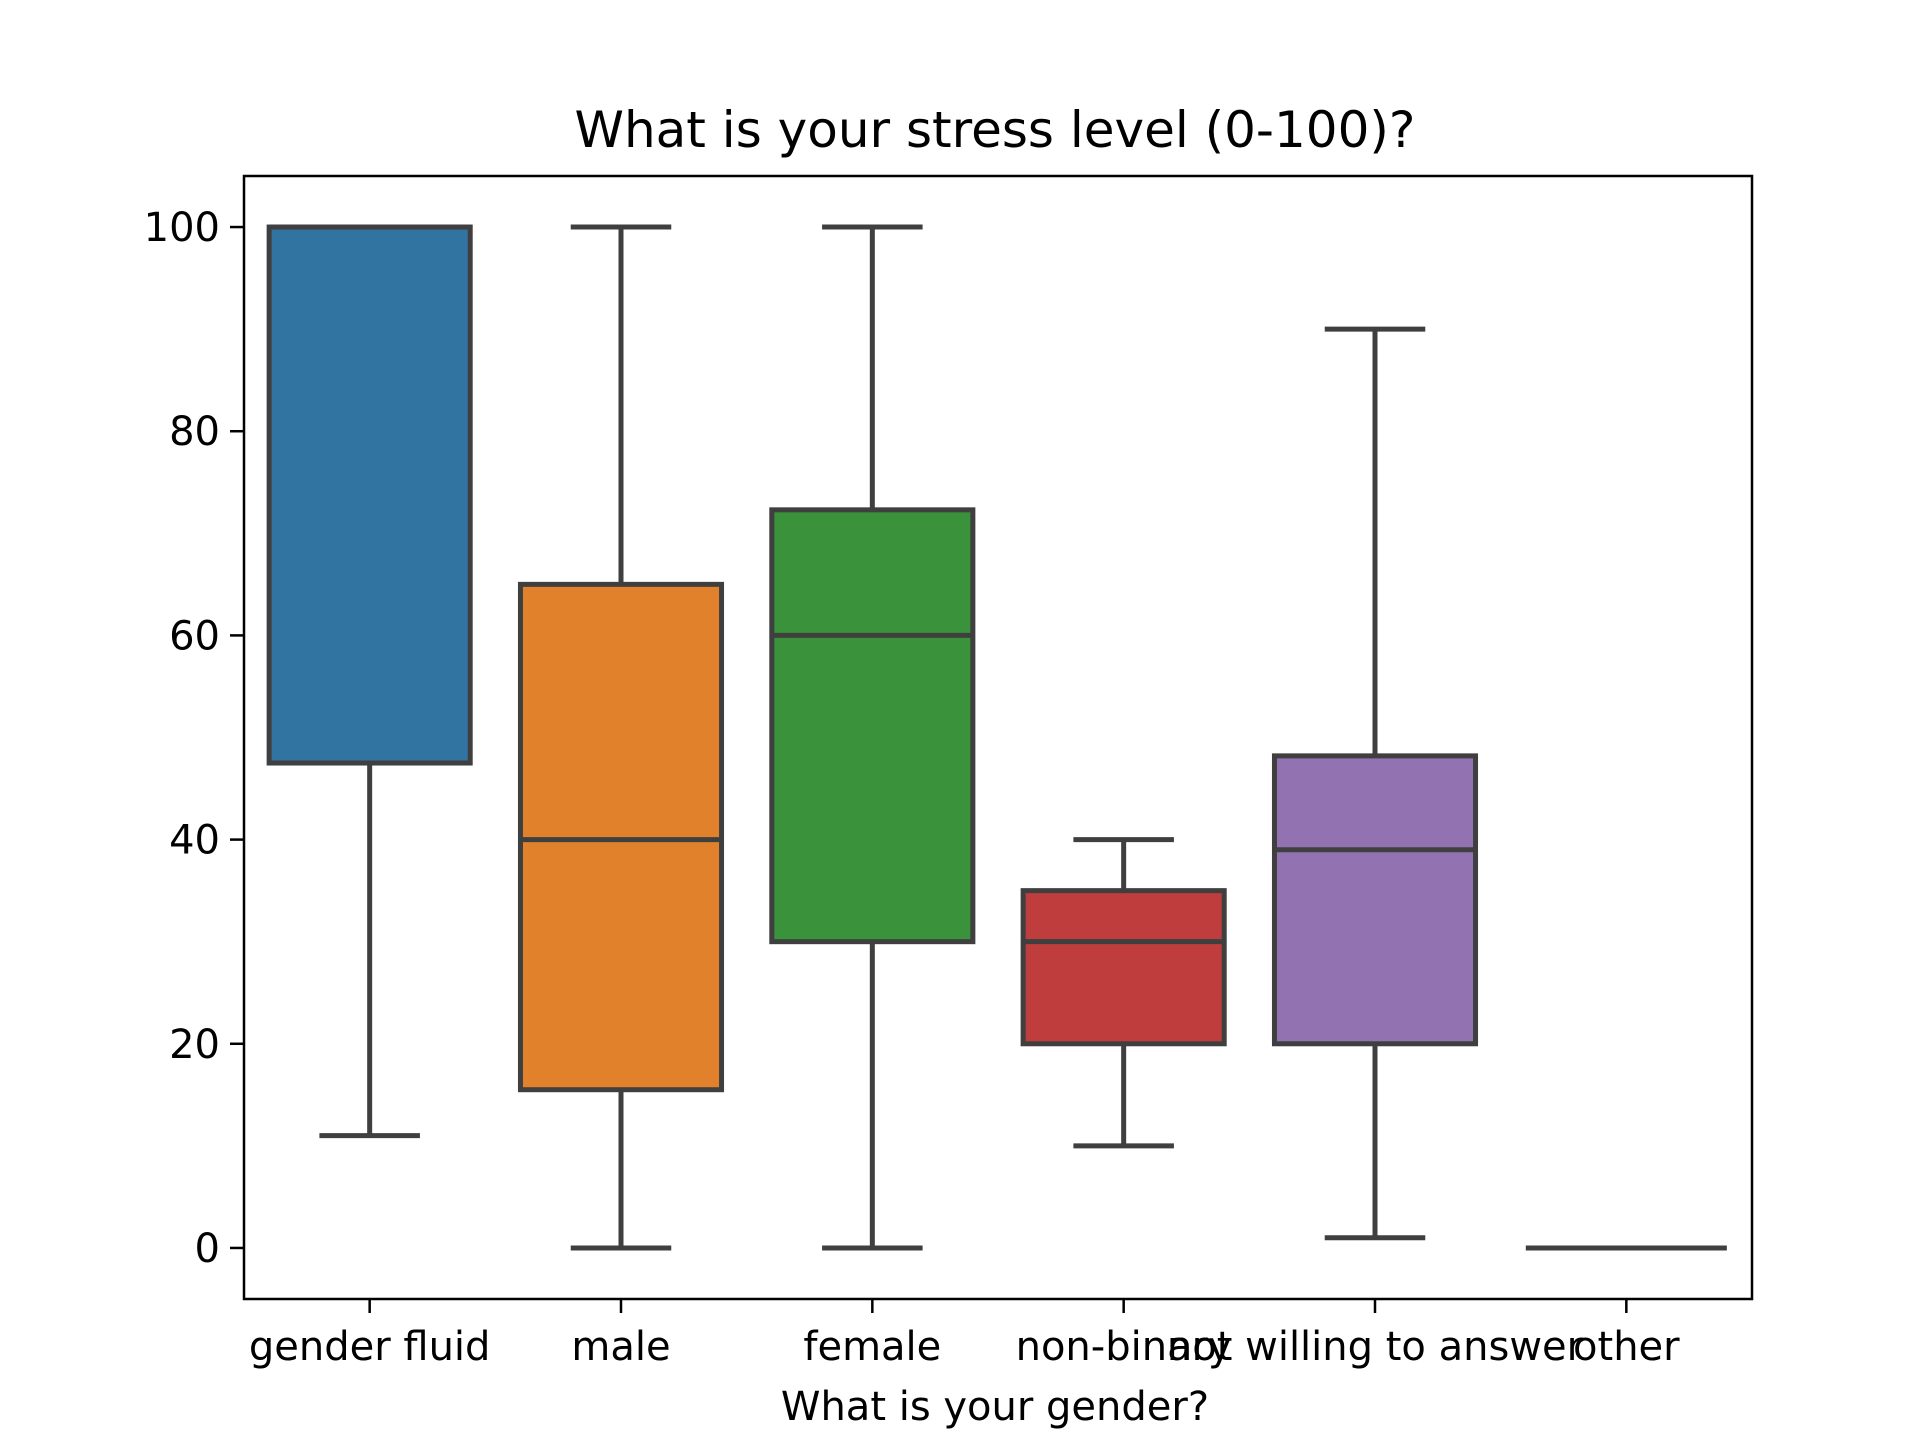  I want to click on chart-title: What is your stress level (0-100)?, so click(995, 130).